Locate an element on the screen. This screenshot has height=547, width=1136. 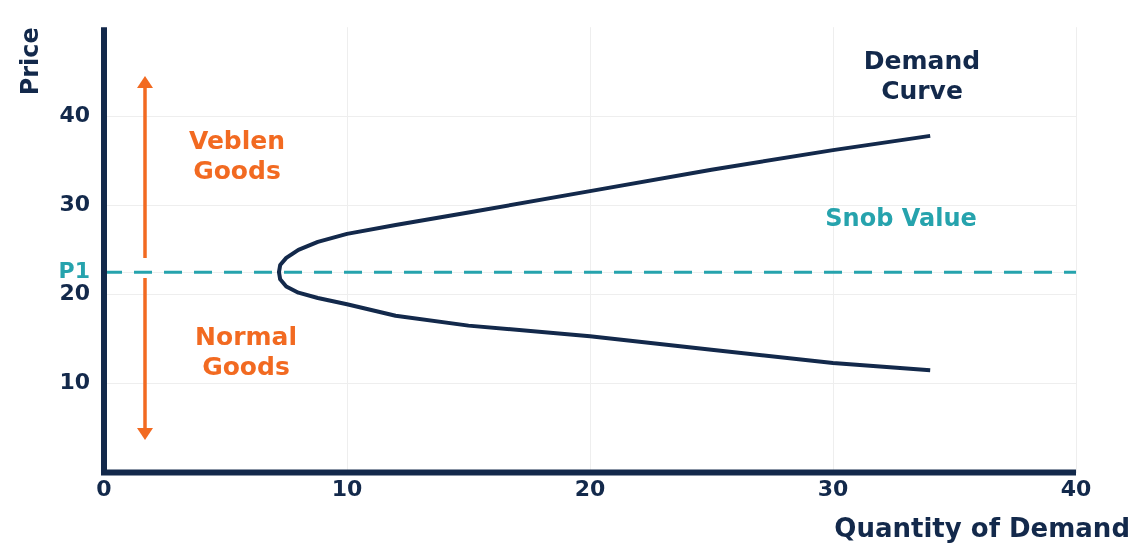
annotation: Demand Curve is located at coordinates (922, 75).